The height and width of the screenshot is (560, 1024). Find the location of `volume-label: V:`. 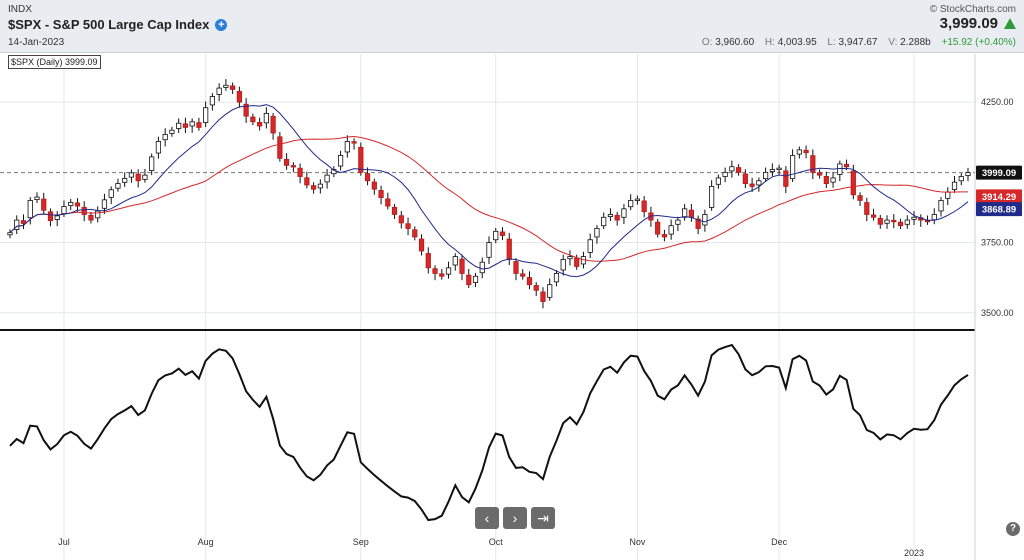

volume-label: V: is located at coordinates (893, 42).